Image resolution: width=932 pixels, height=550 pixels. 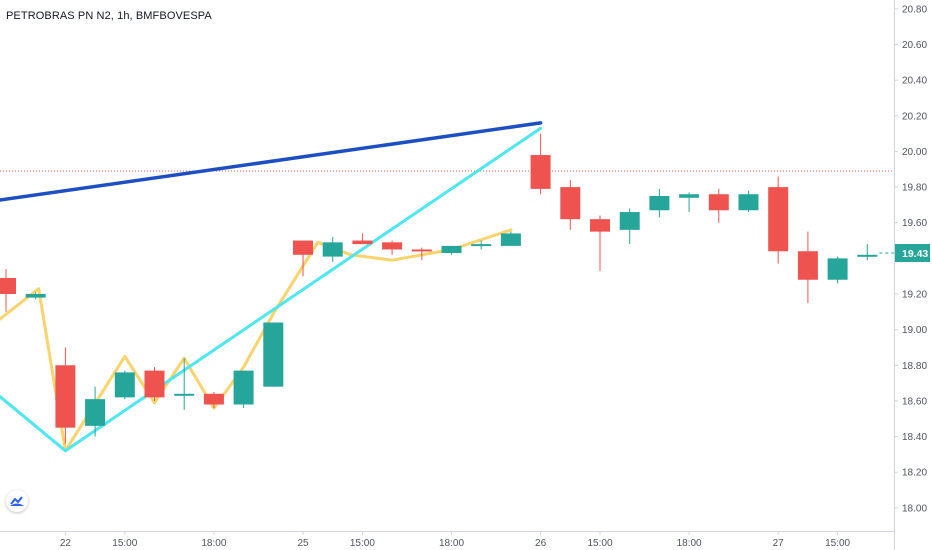 I want to click on tradingview-logo-icon-glyph, so click(x=17, y=501).